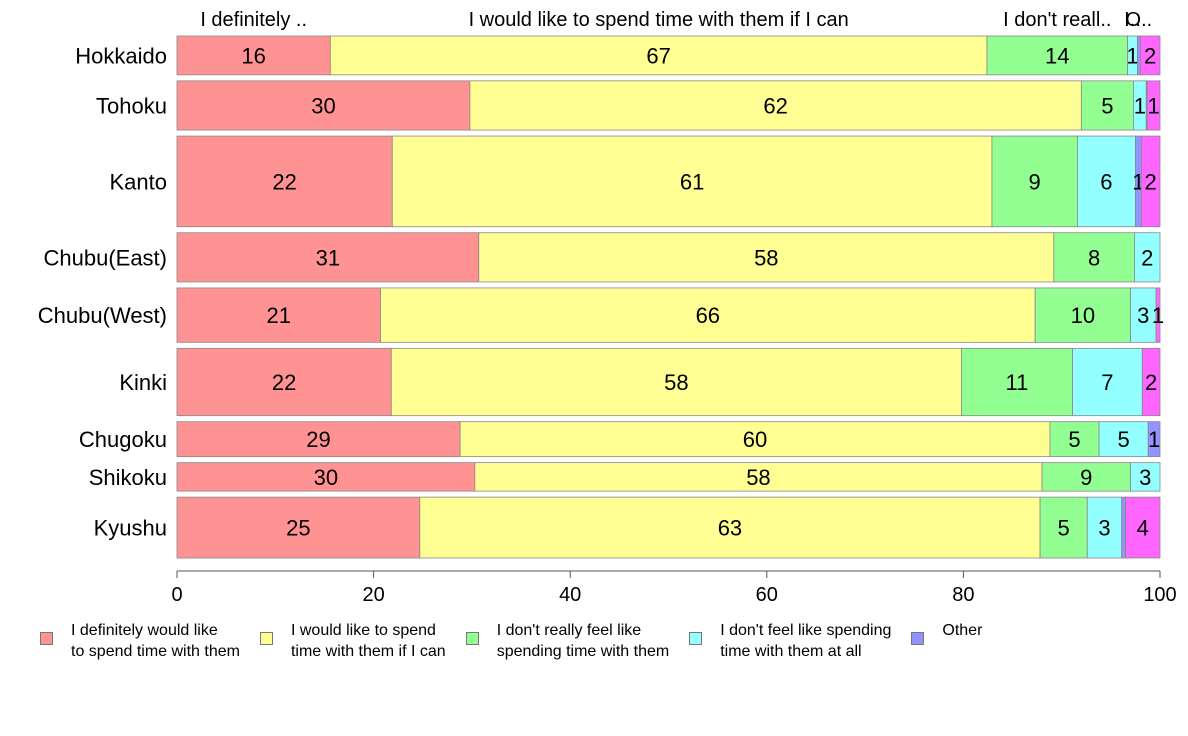 This screenshot has height=736, width=1188. What do you see at coordinates (328, 257) in the screenshot?
I see `data-label: 31` at bounding box center [328, 257].